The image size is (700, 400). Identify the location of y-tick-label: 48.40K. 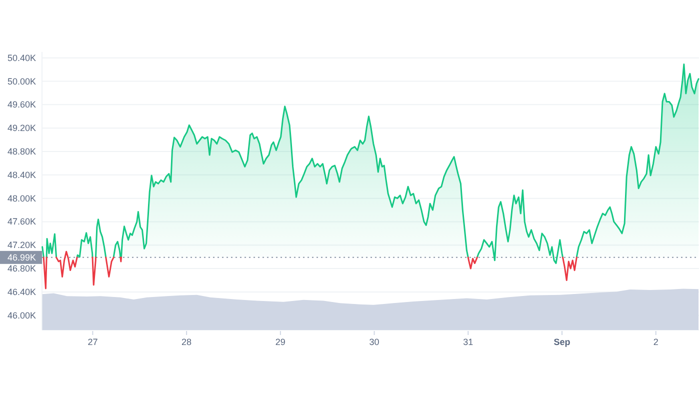
(21, 175).